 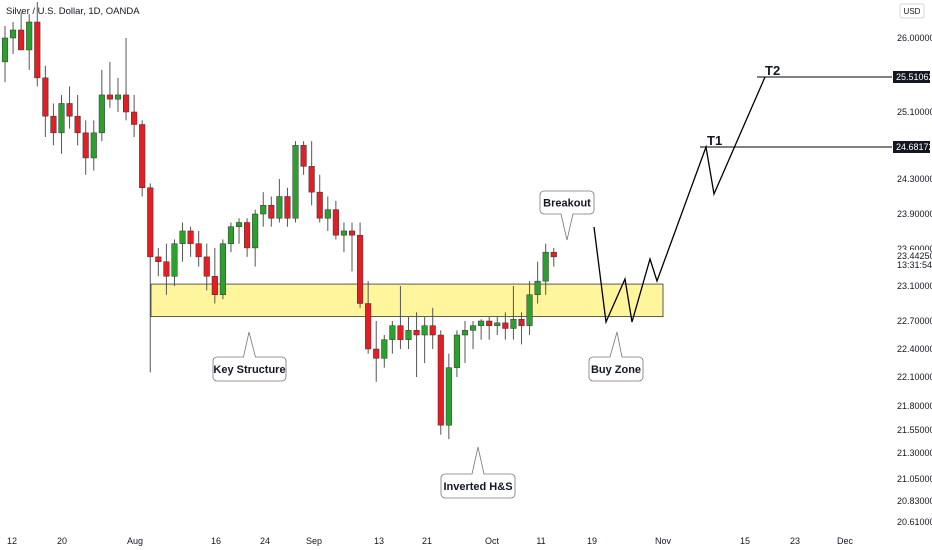 What do you see at coordinates (540, 541) in the screenshot?
I see `x-tick-label: 11` at bounding box center [540, 541].